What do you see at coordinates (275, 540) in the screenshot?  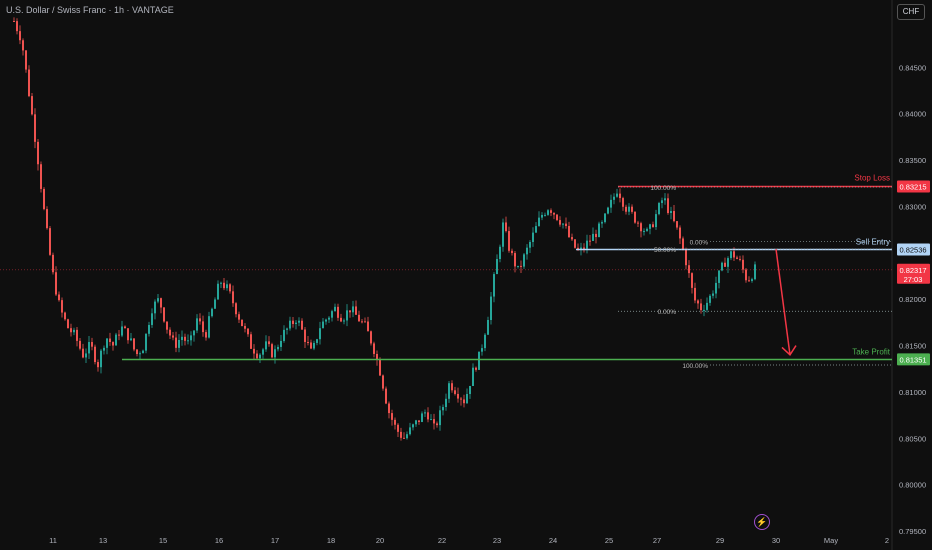 I see `x-tick-label: 17` at bounding box center [275, 540].